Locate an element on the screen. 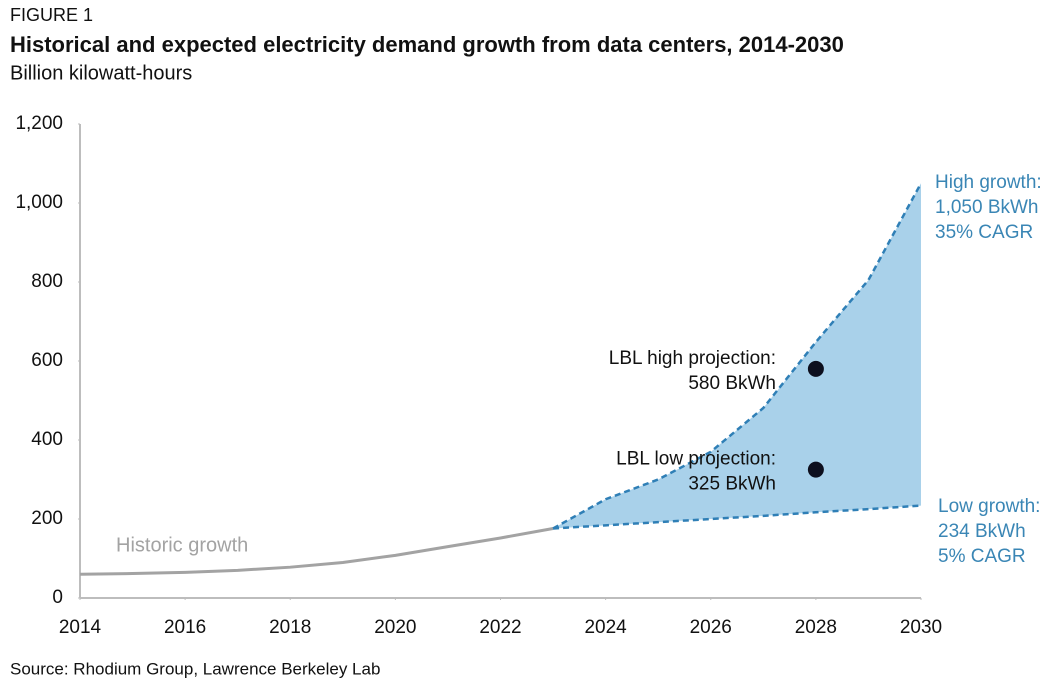 The height and width of the screenshot is (698, 1063). chart-subtitle: Billion kilowatt-hours is located at coordinates (101, 73).